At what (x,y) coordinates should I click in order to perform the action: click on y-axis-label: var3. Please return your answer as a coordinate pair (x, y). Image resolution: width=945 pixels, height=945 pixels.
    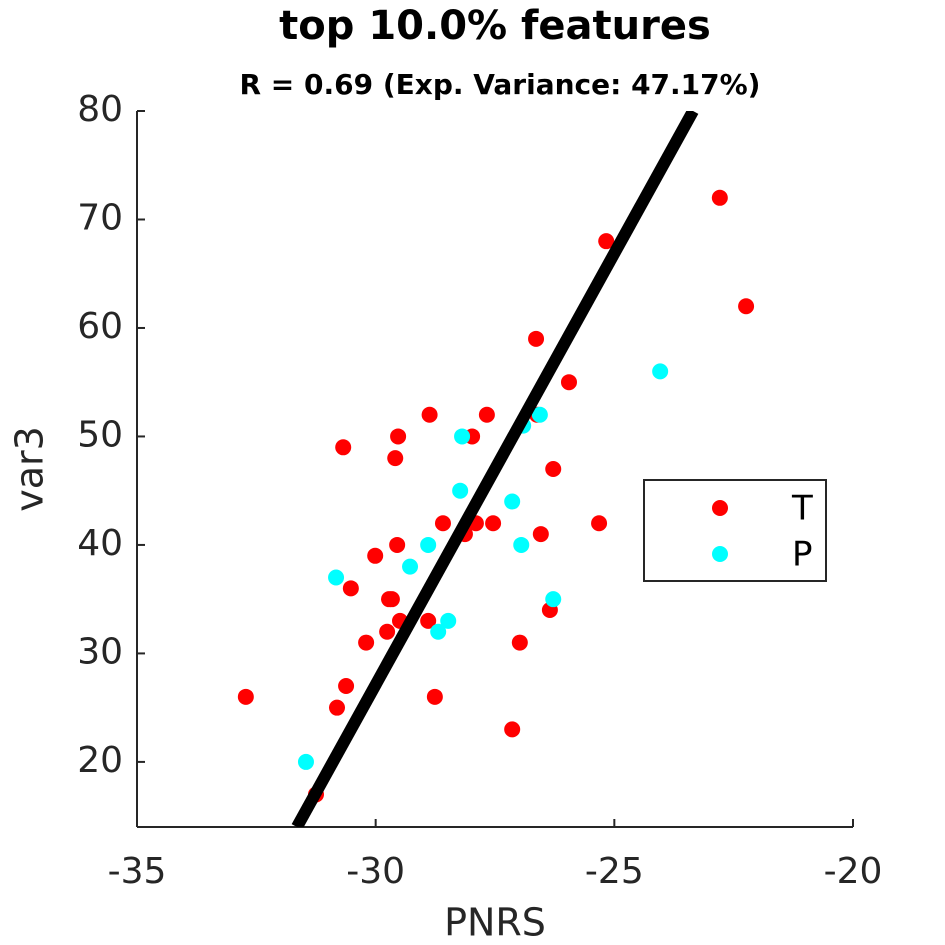
    Looking at the image, I should click on (30, 469).